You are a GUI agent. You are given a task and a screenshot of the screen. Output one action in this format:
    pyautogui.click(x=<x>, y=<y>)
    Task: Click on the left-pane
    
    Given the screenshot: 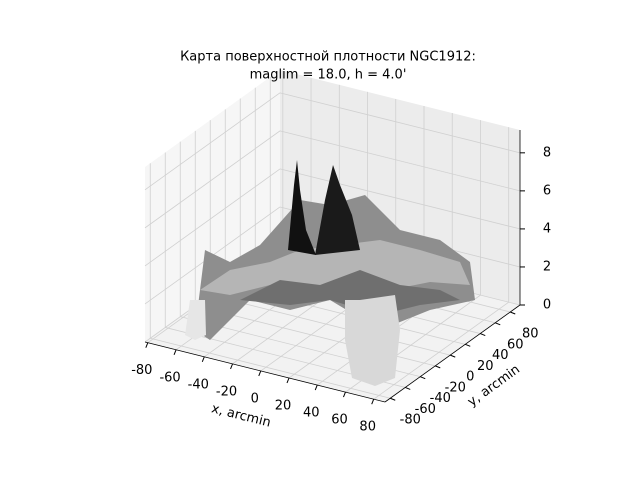 What is the action you would take?
    pyautogui.click(x=212, y=206)
    